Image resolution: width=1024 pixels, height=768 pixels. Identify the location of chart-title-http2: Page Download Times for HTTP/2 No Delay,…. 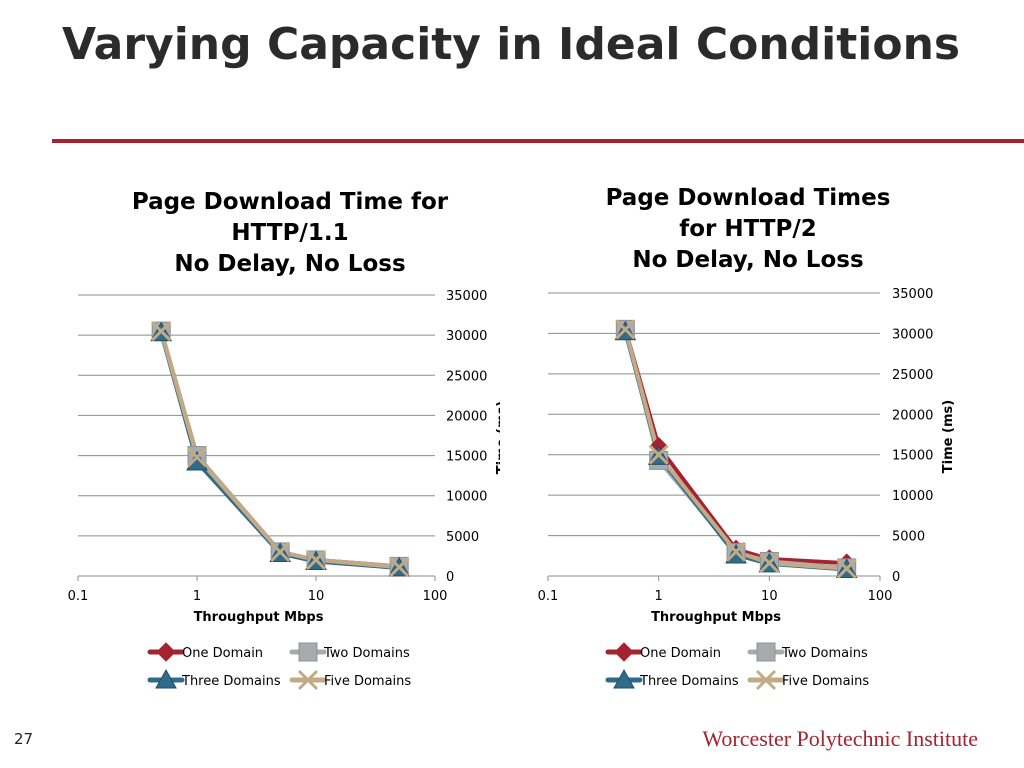
(748, 229).